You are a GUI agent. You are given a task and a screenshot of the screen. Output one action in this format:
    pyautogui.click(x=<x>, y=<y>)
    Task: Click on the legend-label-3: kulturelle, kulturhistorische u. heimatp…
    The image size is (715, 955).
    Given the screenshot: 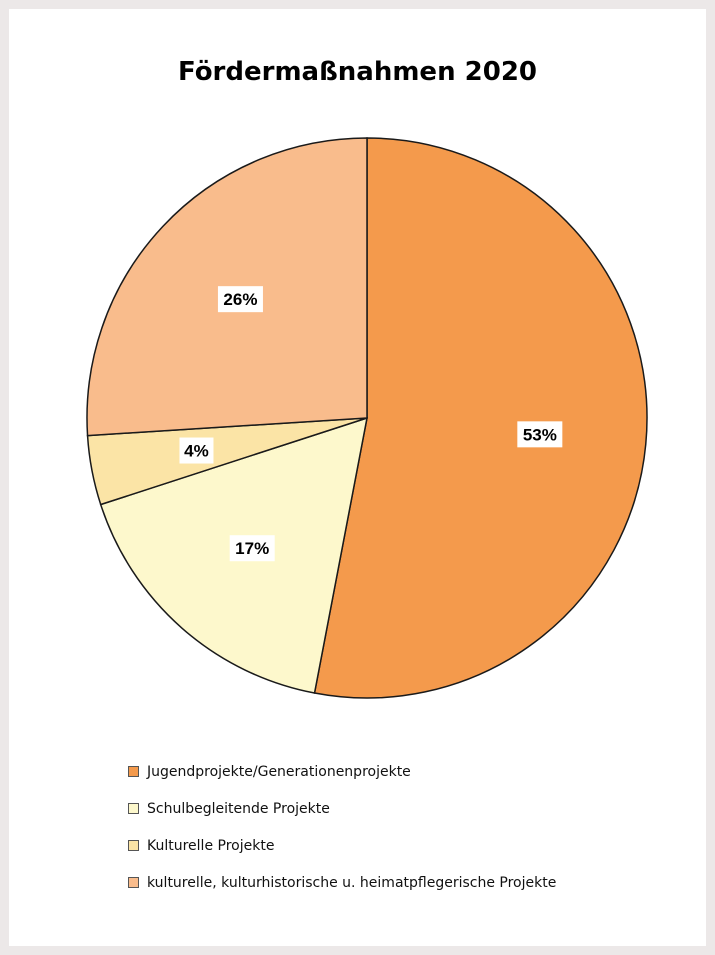 What is the action you would take?
    pyautogui.click(x=352, y=882)
    